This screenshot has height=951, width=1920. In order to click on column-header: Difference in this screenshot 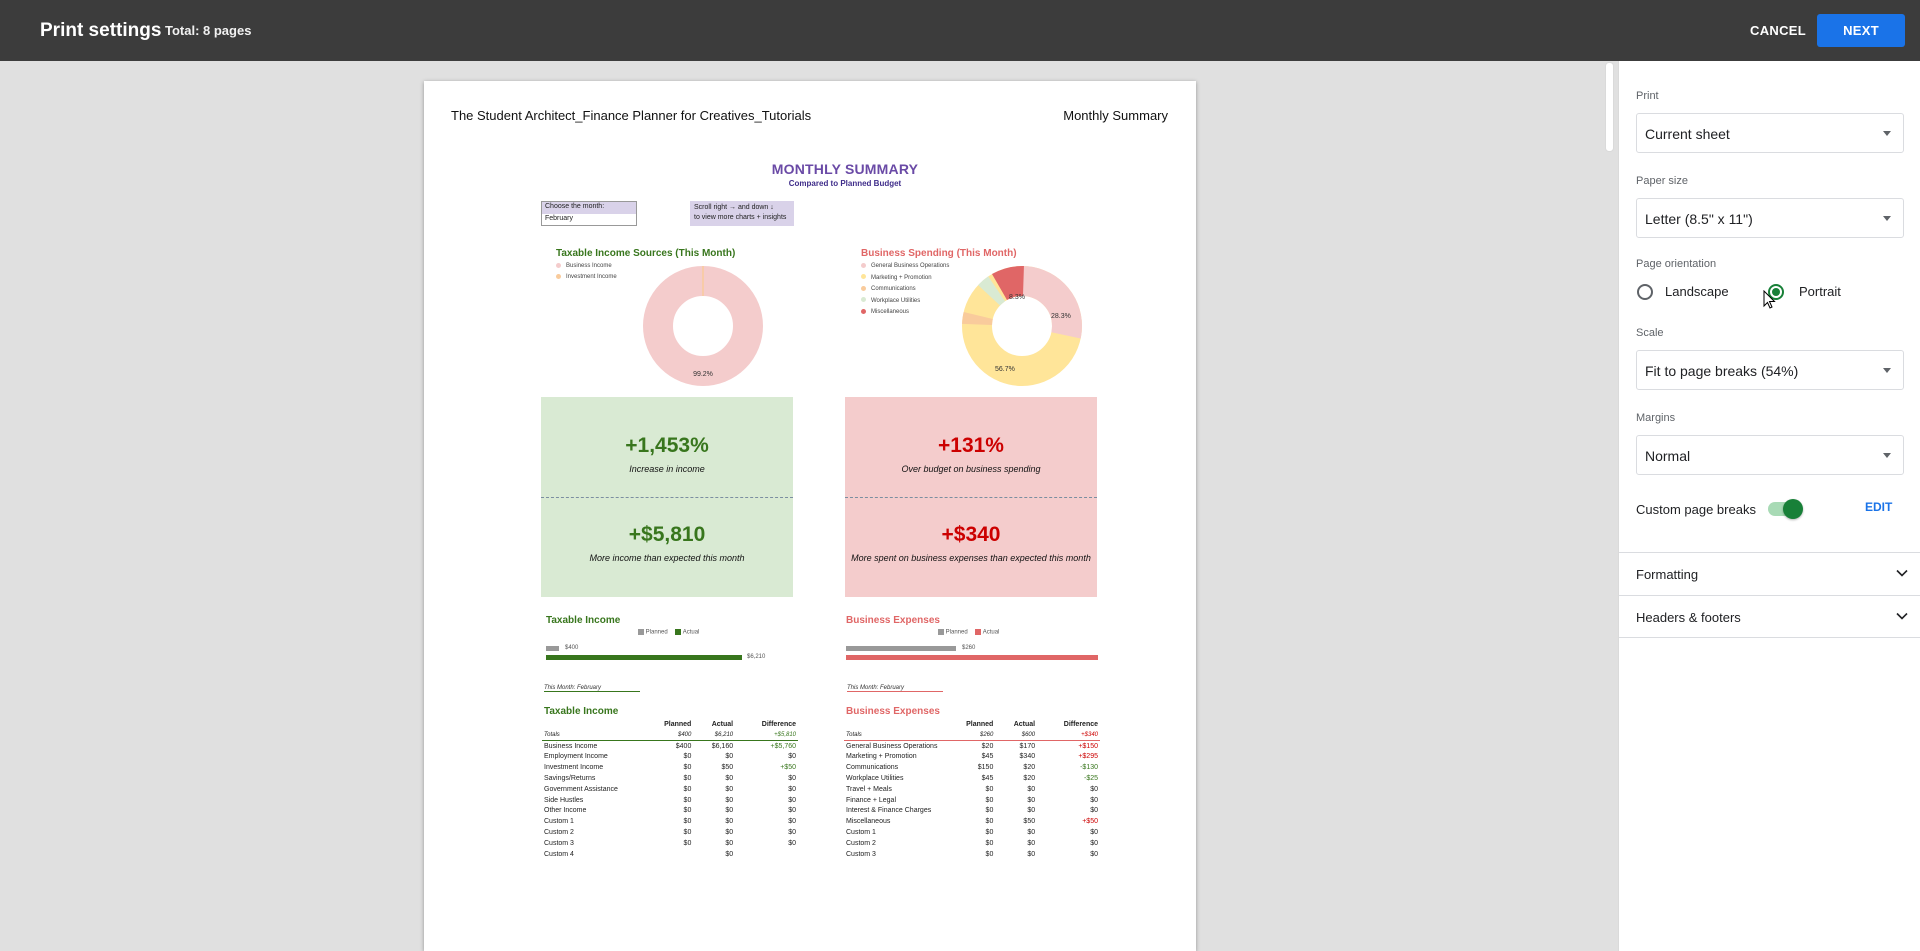, I will do `click(778, 724)`.